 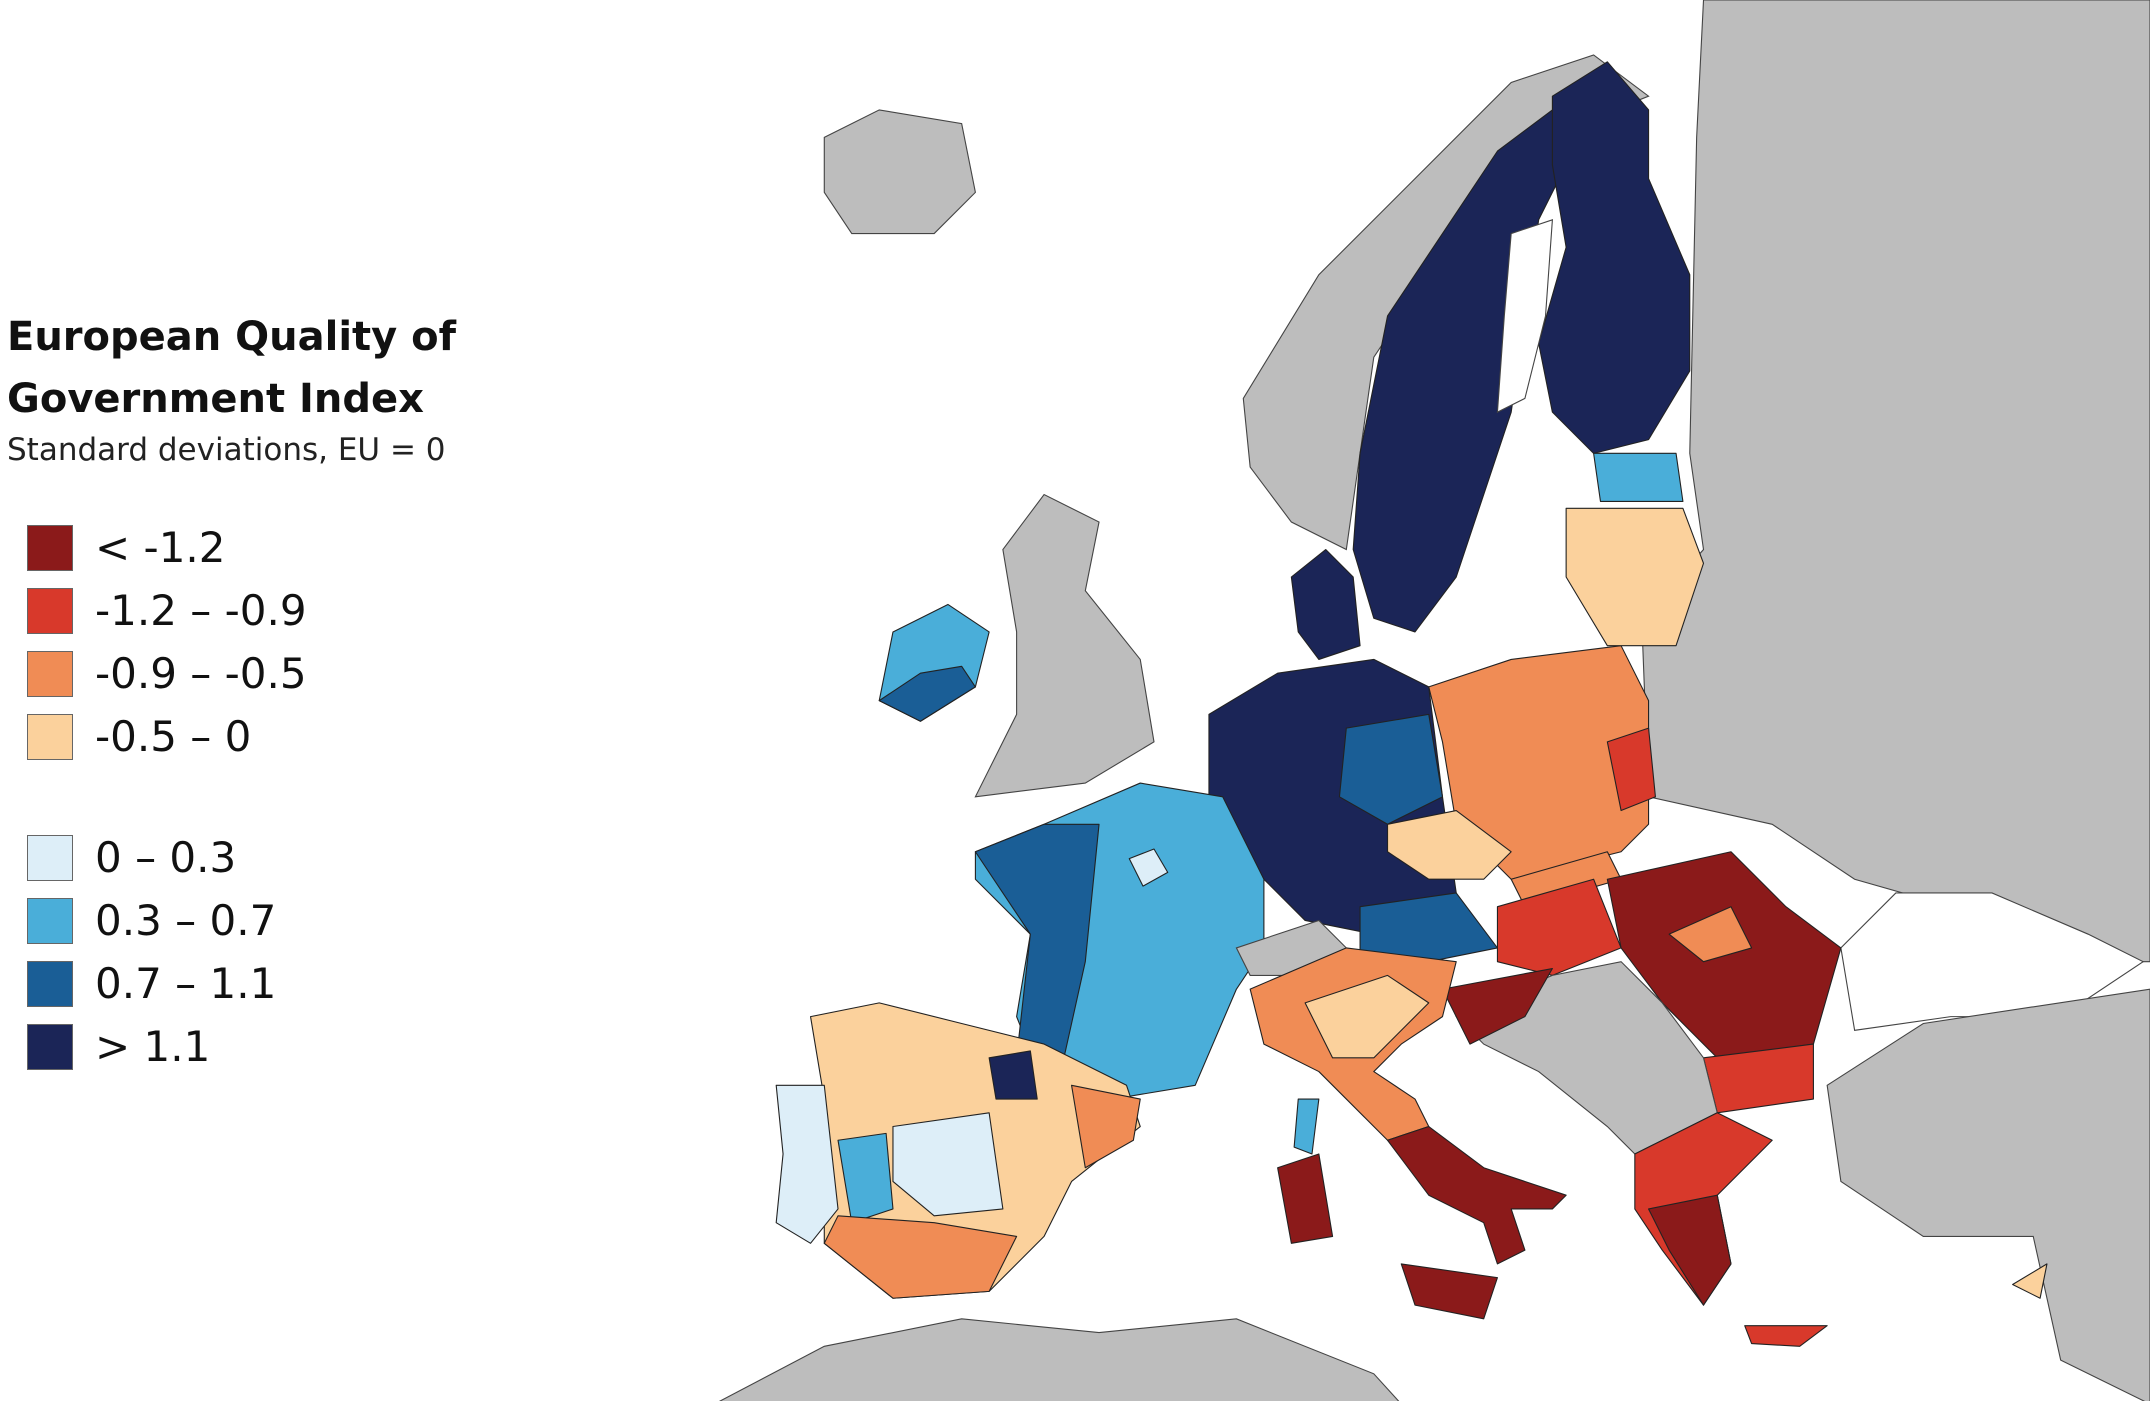 I want to click on legend-label: -0.5 – 0, so click(x=173, y=736).